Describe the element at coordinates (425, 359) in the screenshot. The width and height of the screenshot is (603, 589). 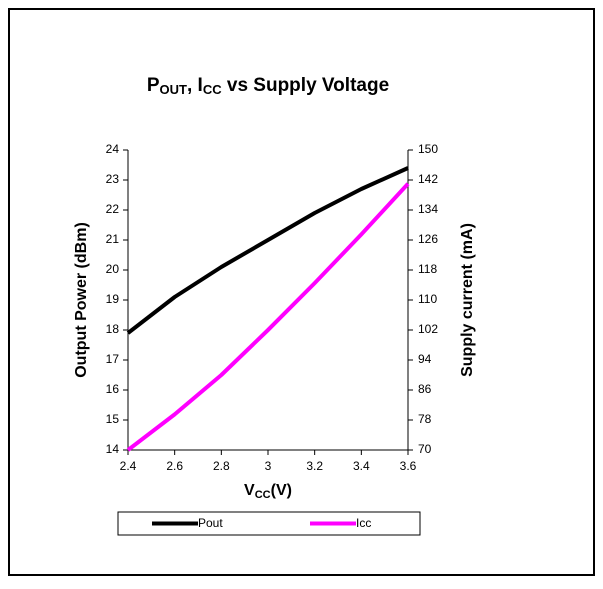
I see `y2-tick-label: 94` at that location.